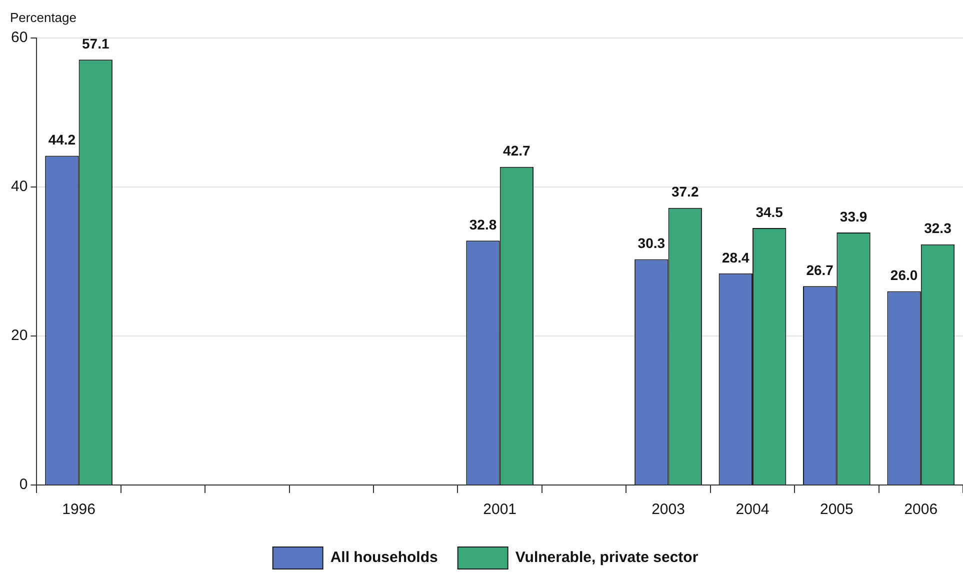 The image size is (963, 579). Describe the element at coordinates (652, 243) in the screenshot. I see `data-label: 30.3` at that location.